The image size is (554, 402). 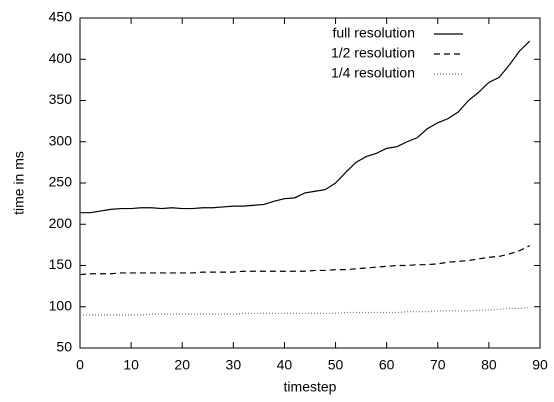 What do you see at coordinates (438, 365) in the screenshot?
I see `x-tick-label: 70` at bounding box center [438, 365].